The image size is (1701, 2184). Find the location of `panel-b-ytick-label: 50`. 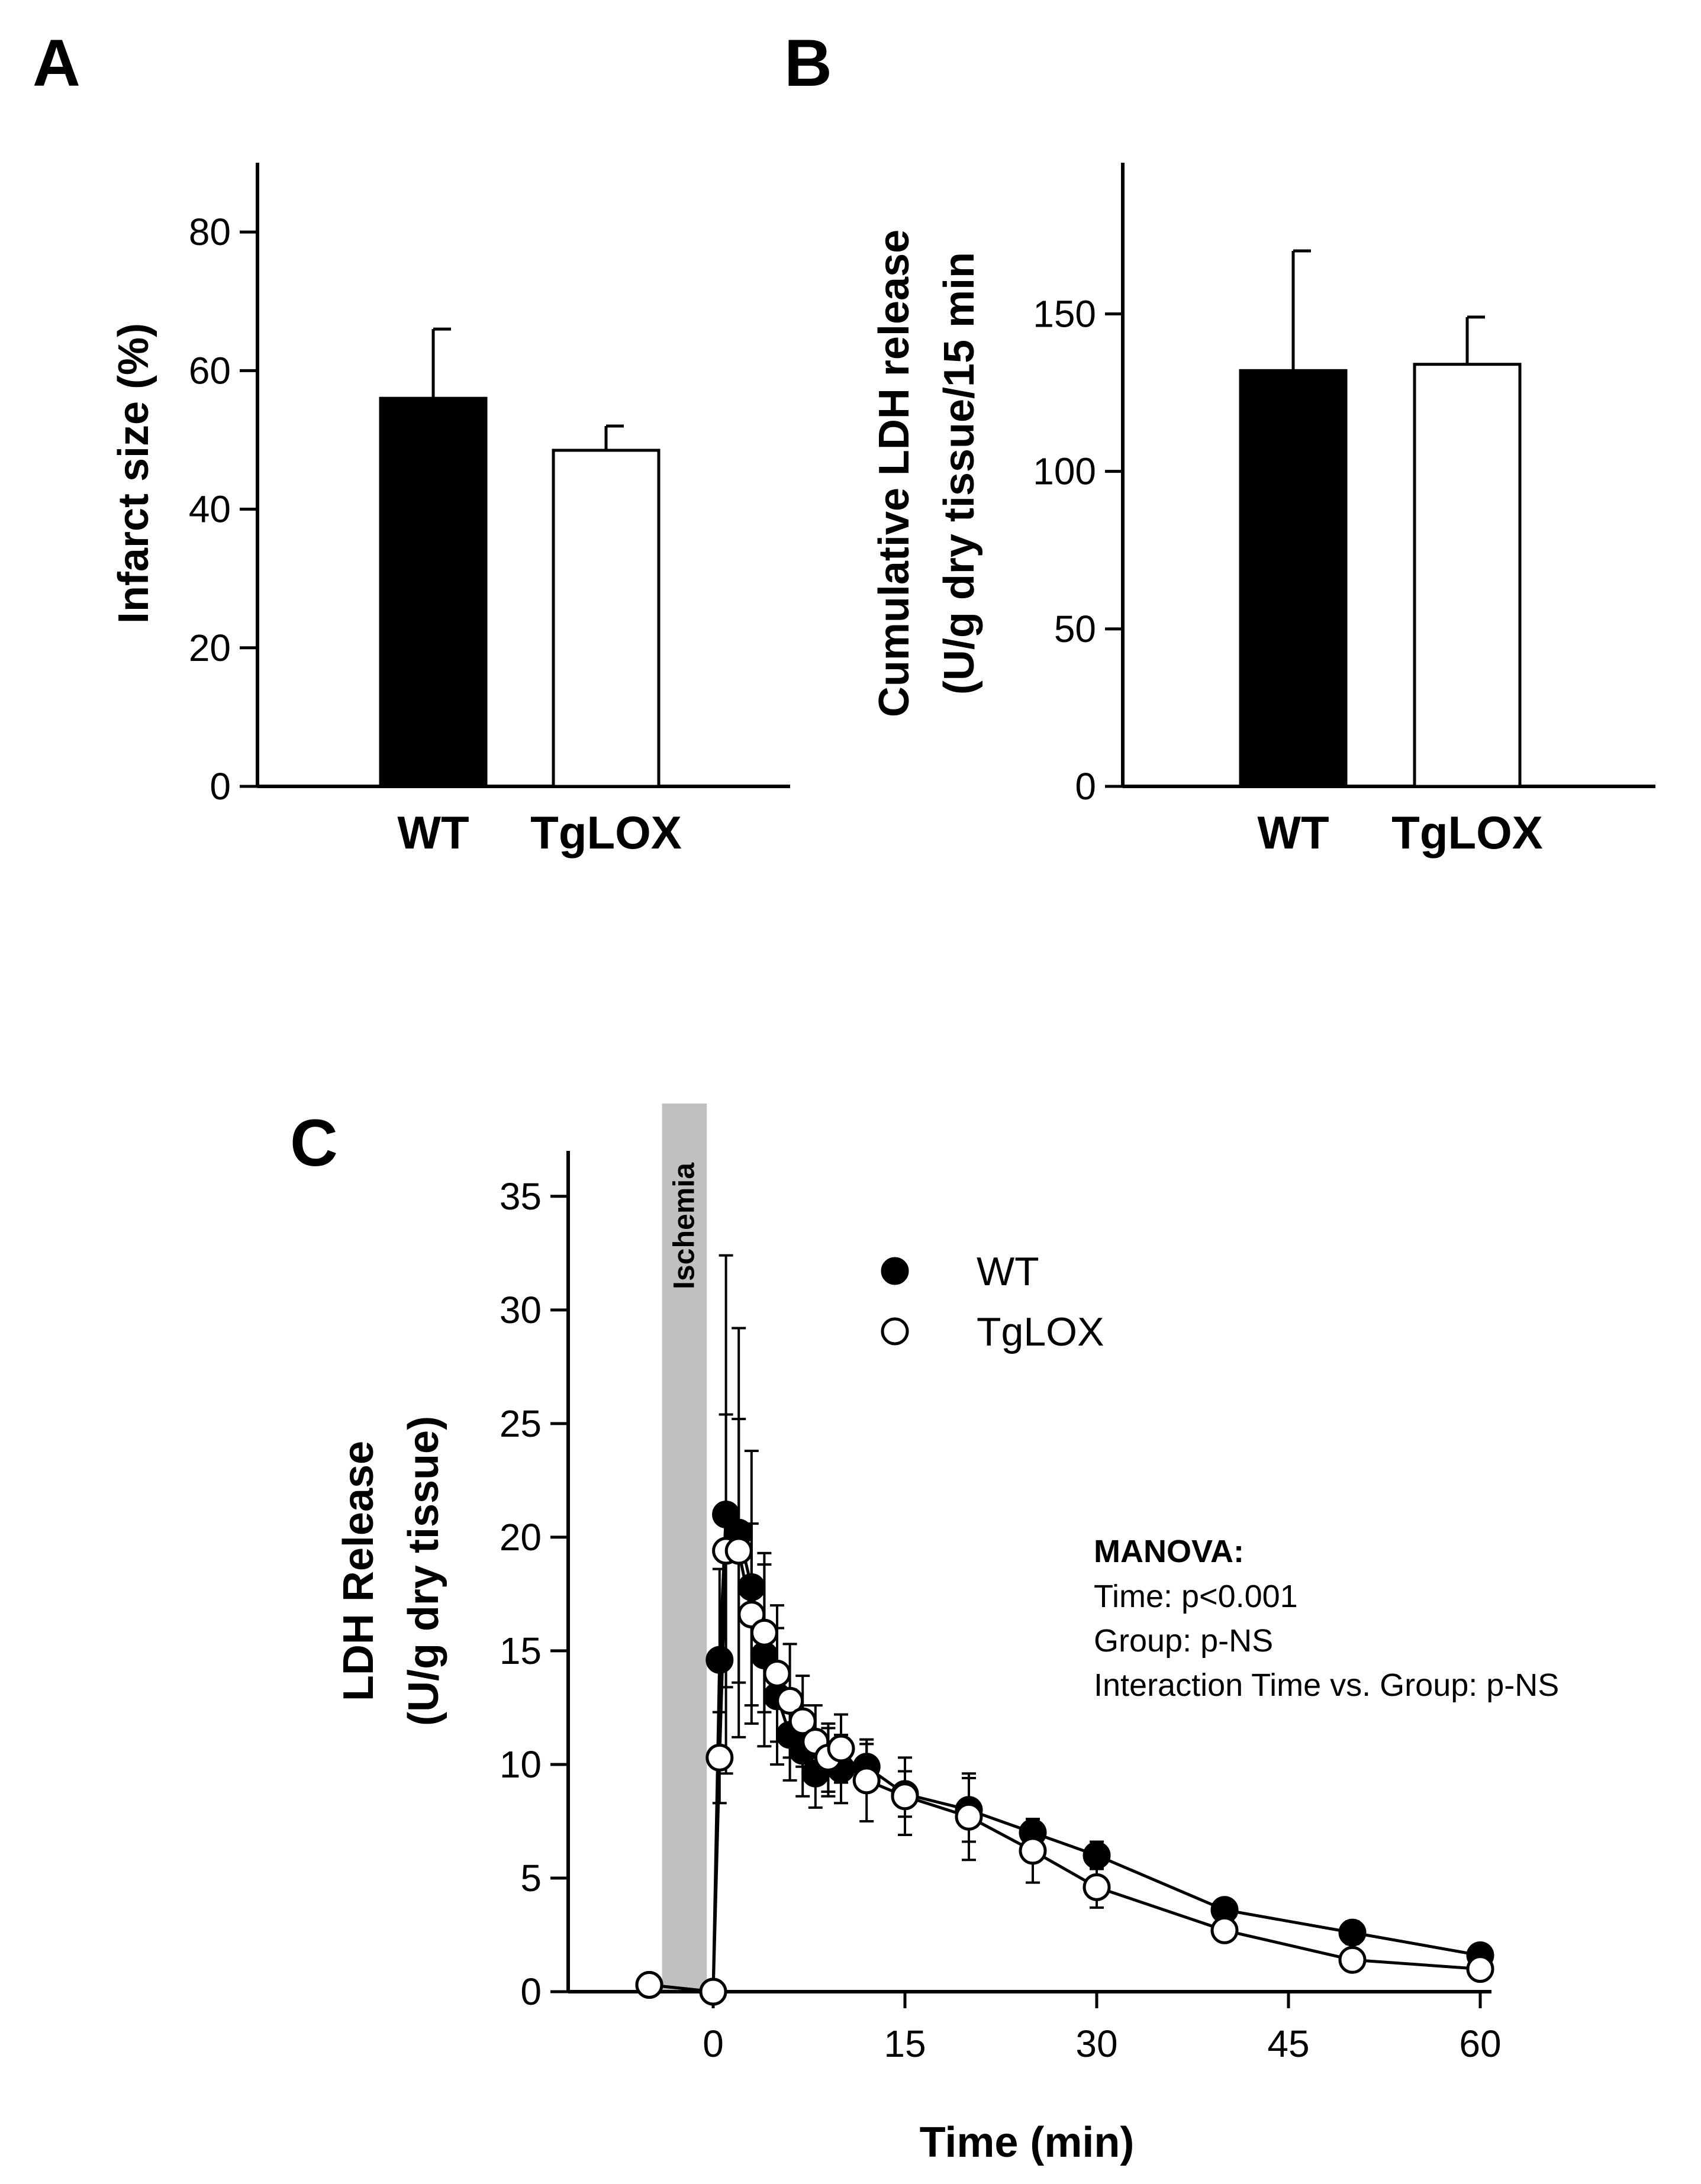

panel-b-ytick-label: 50 is located at coordinates (1075, 629).